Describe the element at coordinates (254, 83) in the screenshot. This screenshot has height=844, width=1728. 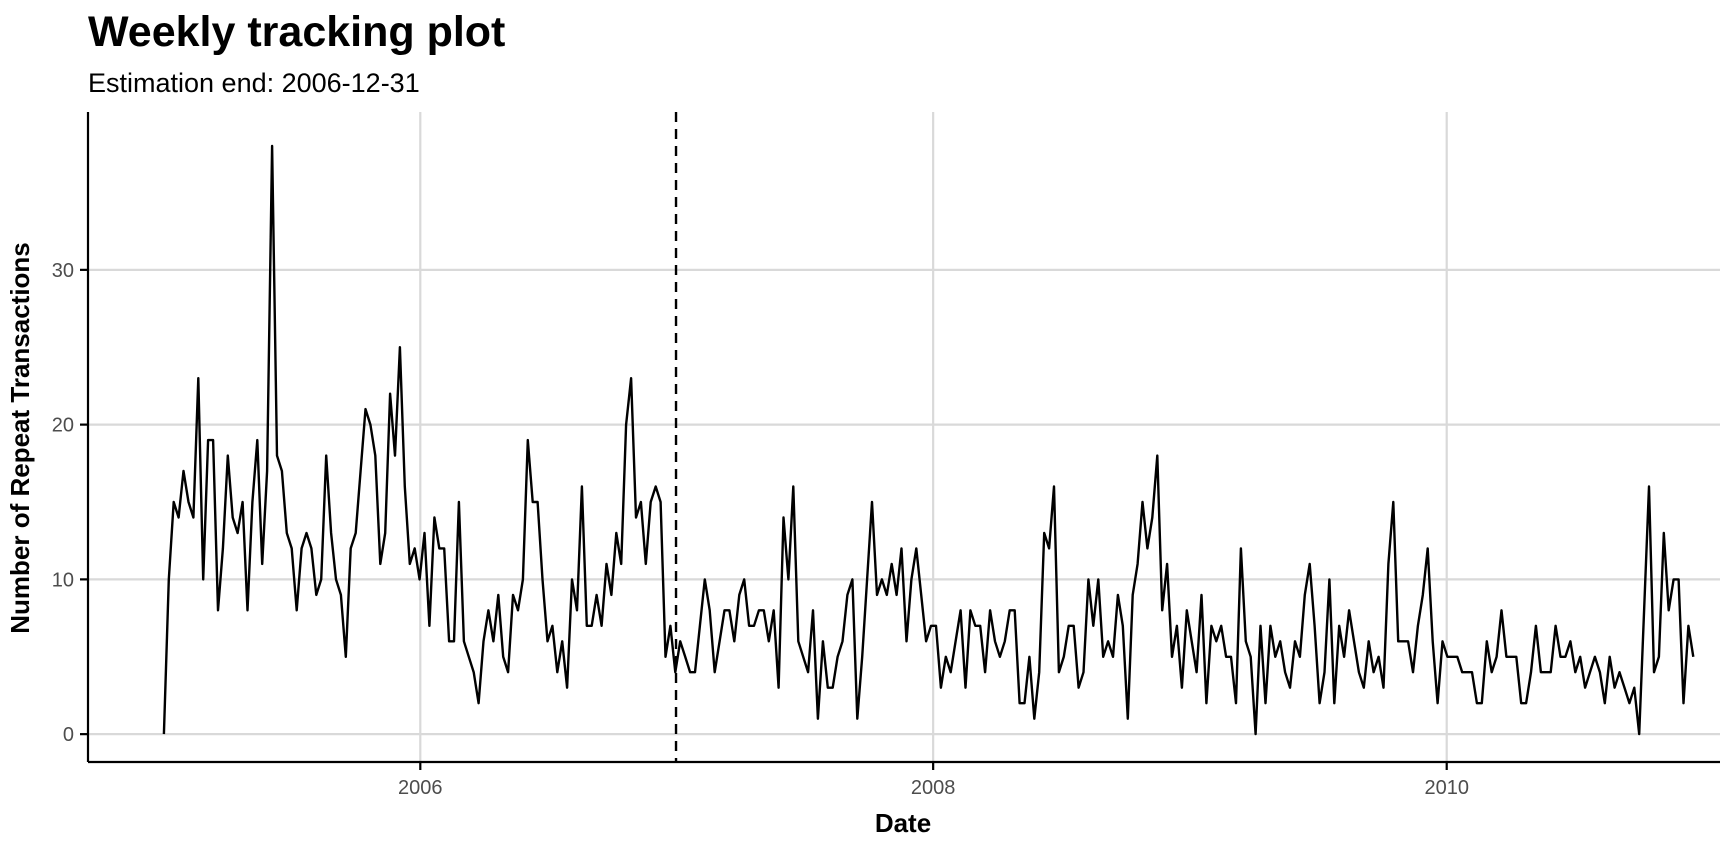
I see `chart-subtitle: Estimation end: 2006-12-31` at that location.